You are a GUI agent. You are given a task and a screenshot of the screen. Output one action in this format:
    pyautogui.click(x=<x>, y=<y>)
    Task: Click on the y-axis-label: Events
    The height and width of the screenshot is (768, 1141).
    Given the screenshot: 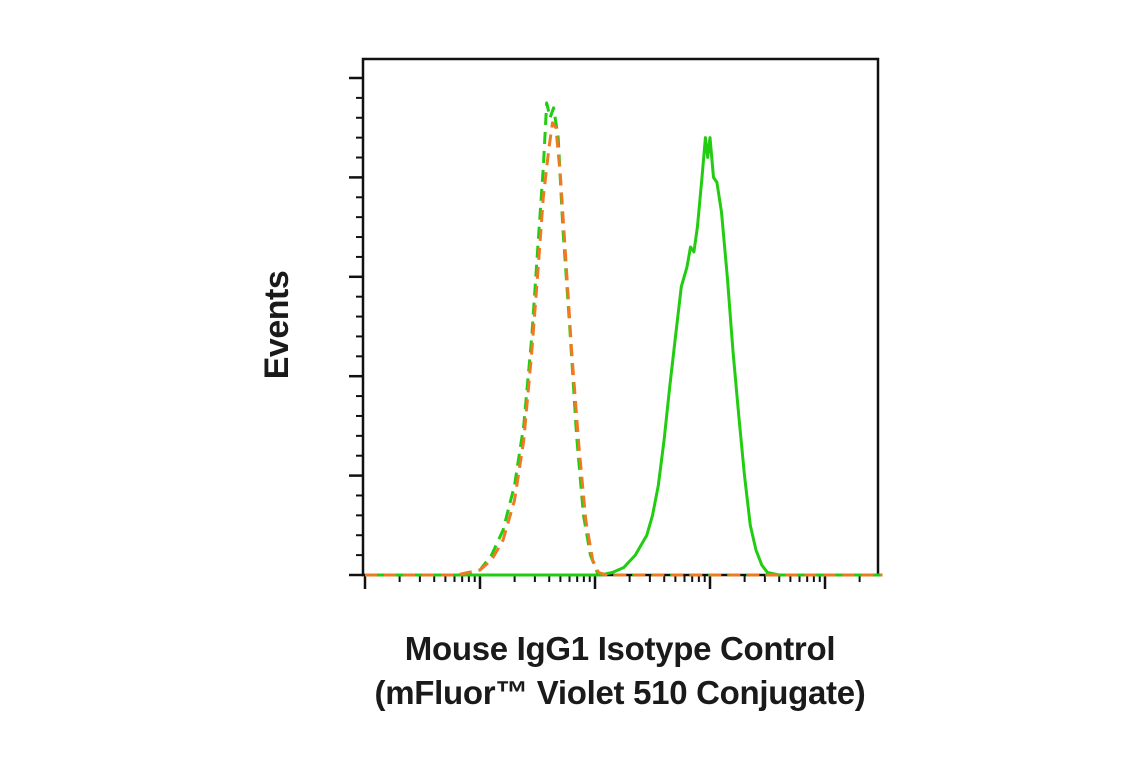 What is the action you would take?
    pyautogui.click(x=277, y=325)
    